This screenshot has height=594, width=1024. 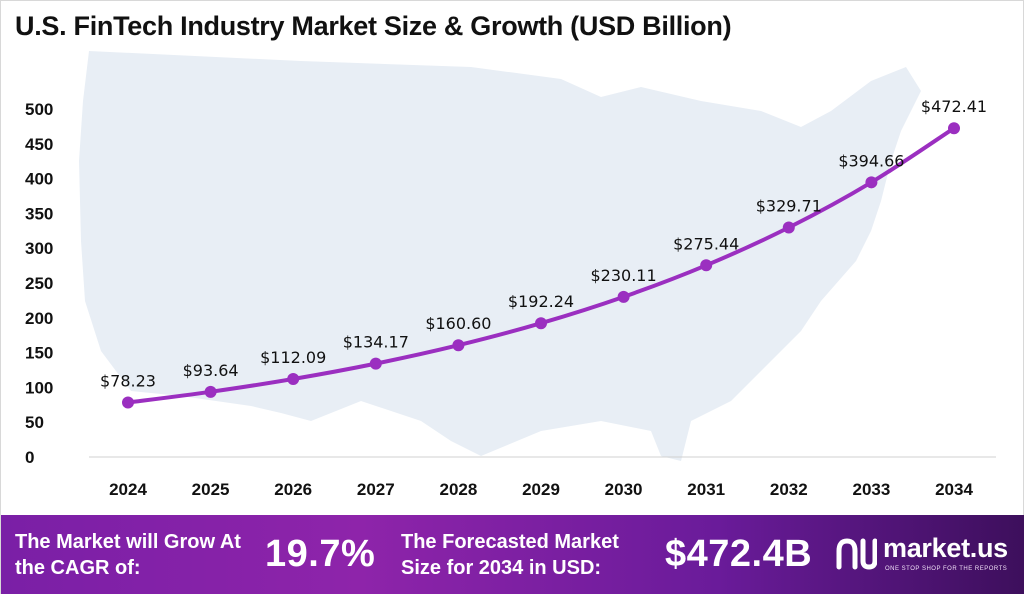 I want to click on y-tick-label: 0, so click(x=29, y=457).